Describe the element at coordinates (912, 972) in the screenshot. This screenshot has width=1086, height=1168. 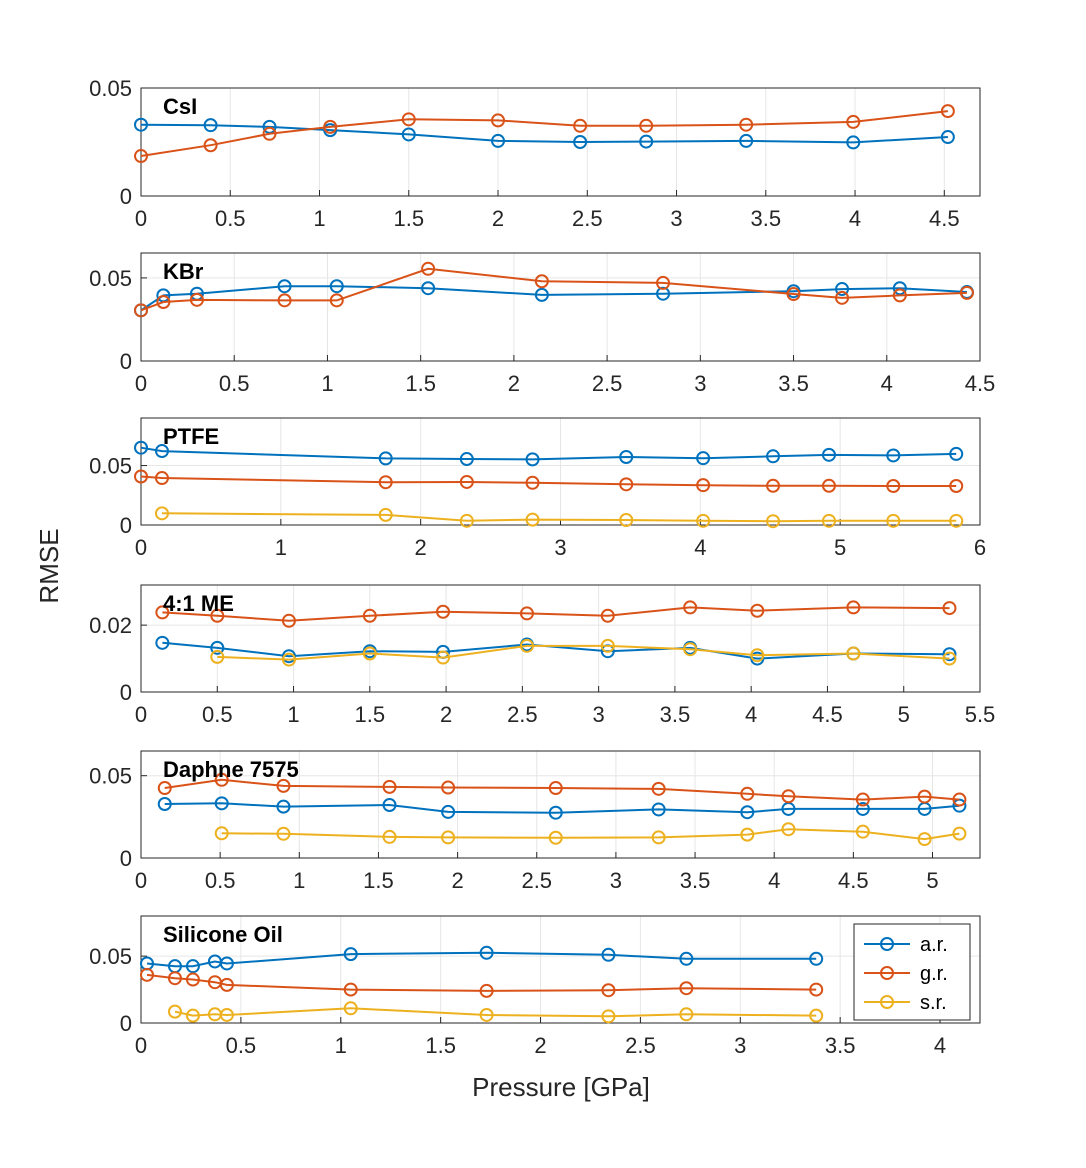
I see `legend: a.r. g.r. s.r.` at that location.